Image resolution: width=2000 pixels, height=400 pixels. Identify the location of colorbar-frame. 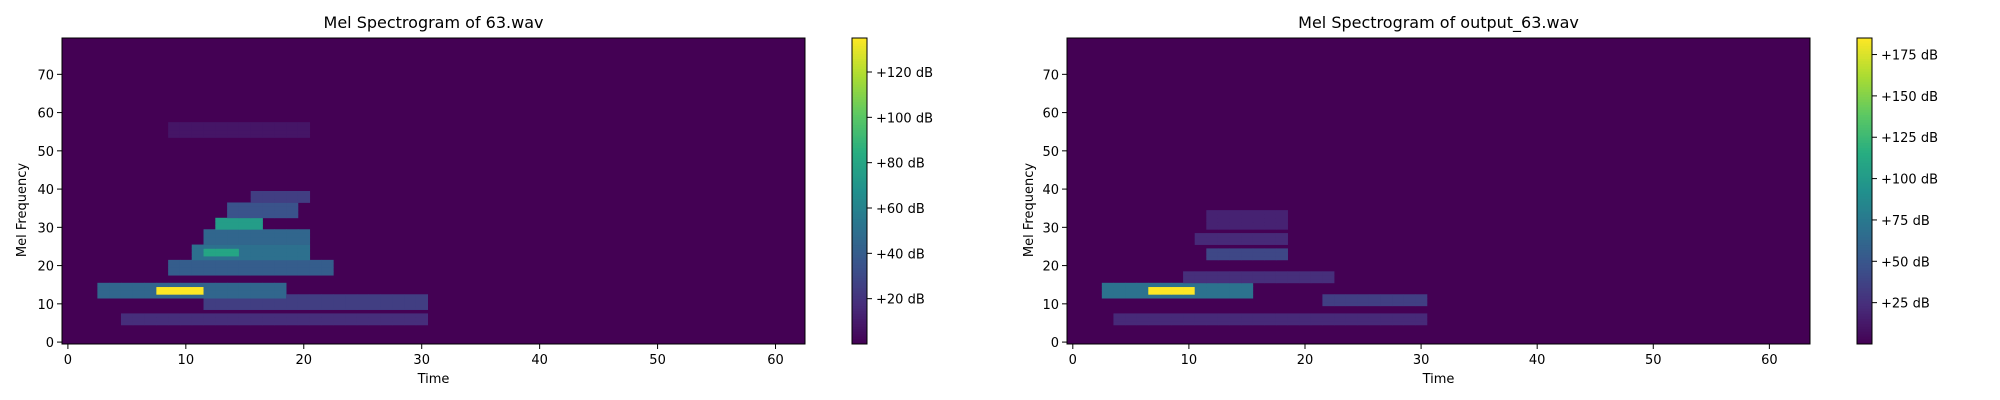
(859, 191).